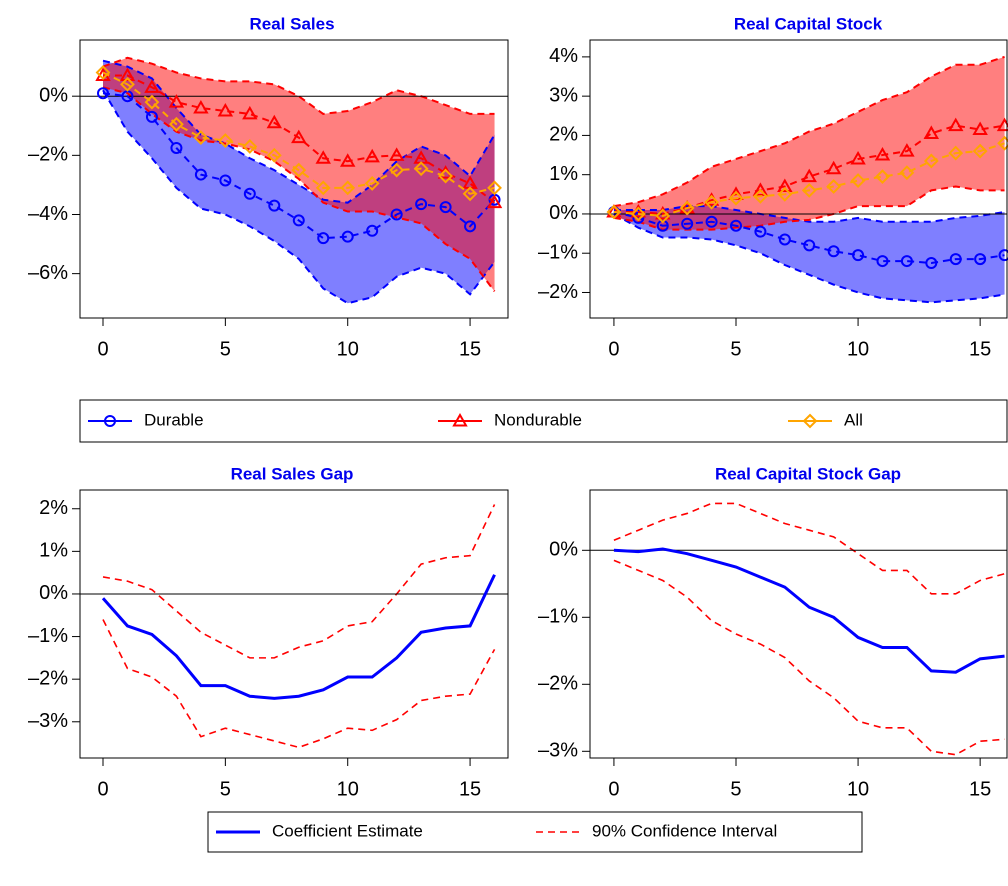 This screenshot has width=1008, height=886. Describe the element at coordinates (558, 617) in the screenshot. I see `y-tick-label: –1%` at that location.